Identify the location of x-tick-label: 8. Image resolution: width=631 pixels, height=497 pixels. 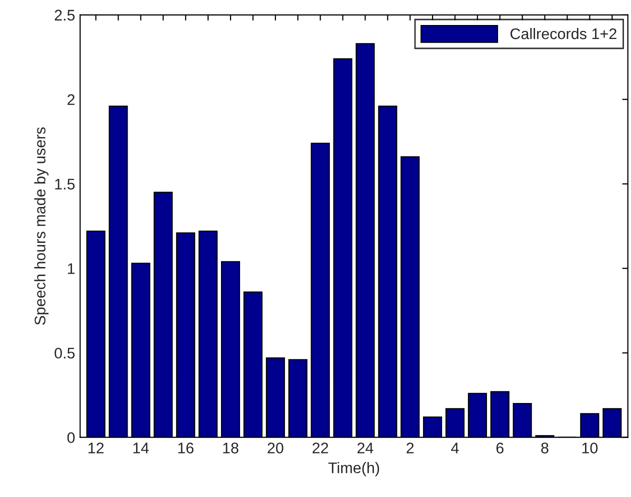
(544, 448).